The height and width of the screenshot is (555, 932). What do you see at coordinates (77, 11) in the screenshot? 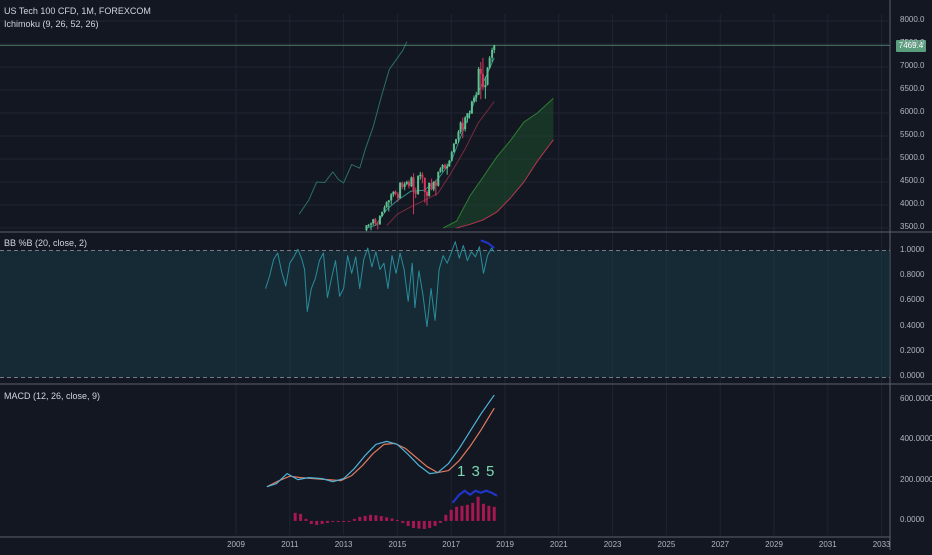
I see `chart-title: US Tech 100 CFD, 1M, FOREXCOM` at bounding box center [77, 11].